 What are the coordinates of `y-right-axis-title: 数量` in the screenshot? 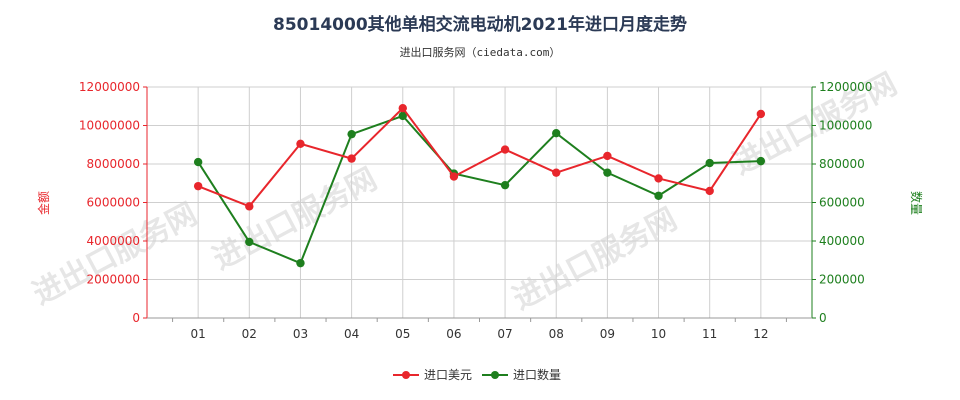 It's located at (916, 203).